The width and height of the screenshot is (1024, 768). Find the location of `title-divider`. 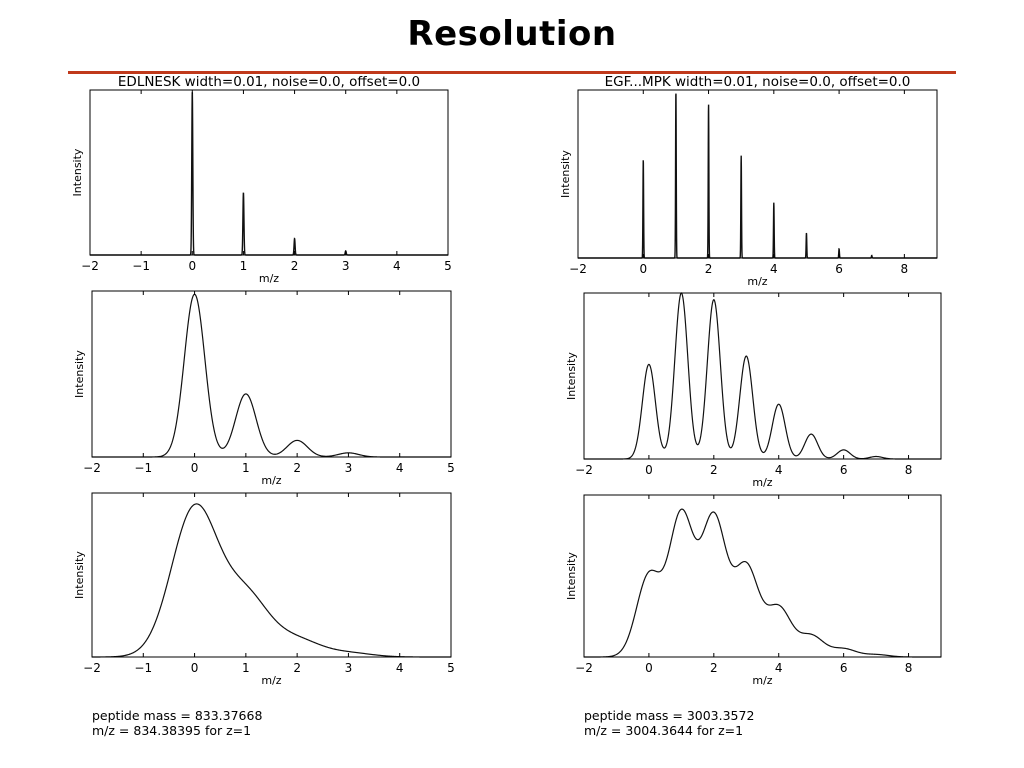

title-divider is located at coordinates (512, 72).